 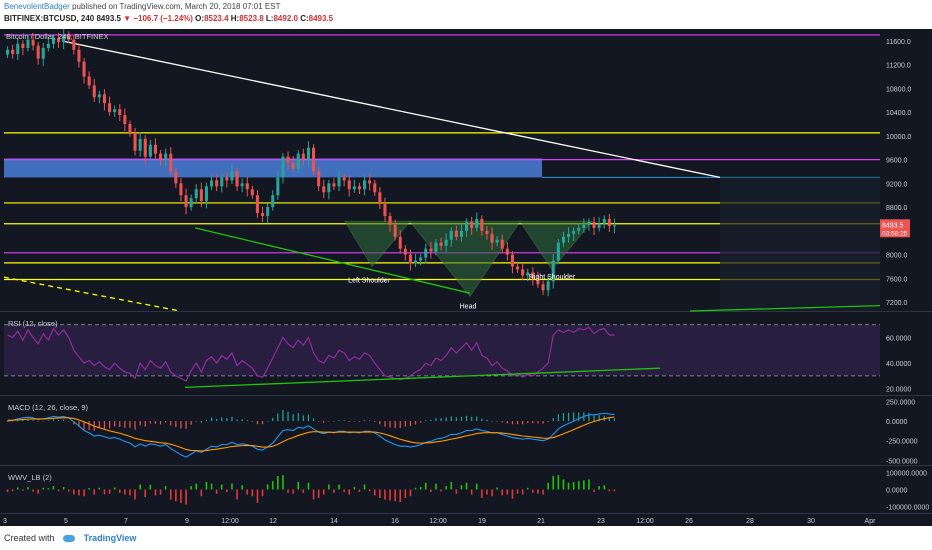 What do you see at coordinates (902, 442) in the screenshot?
I see `macd-tick-label: -250.0000` at bounding box center [902, 442].